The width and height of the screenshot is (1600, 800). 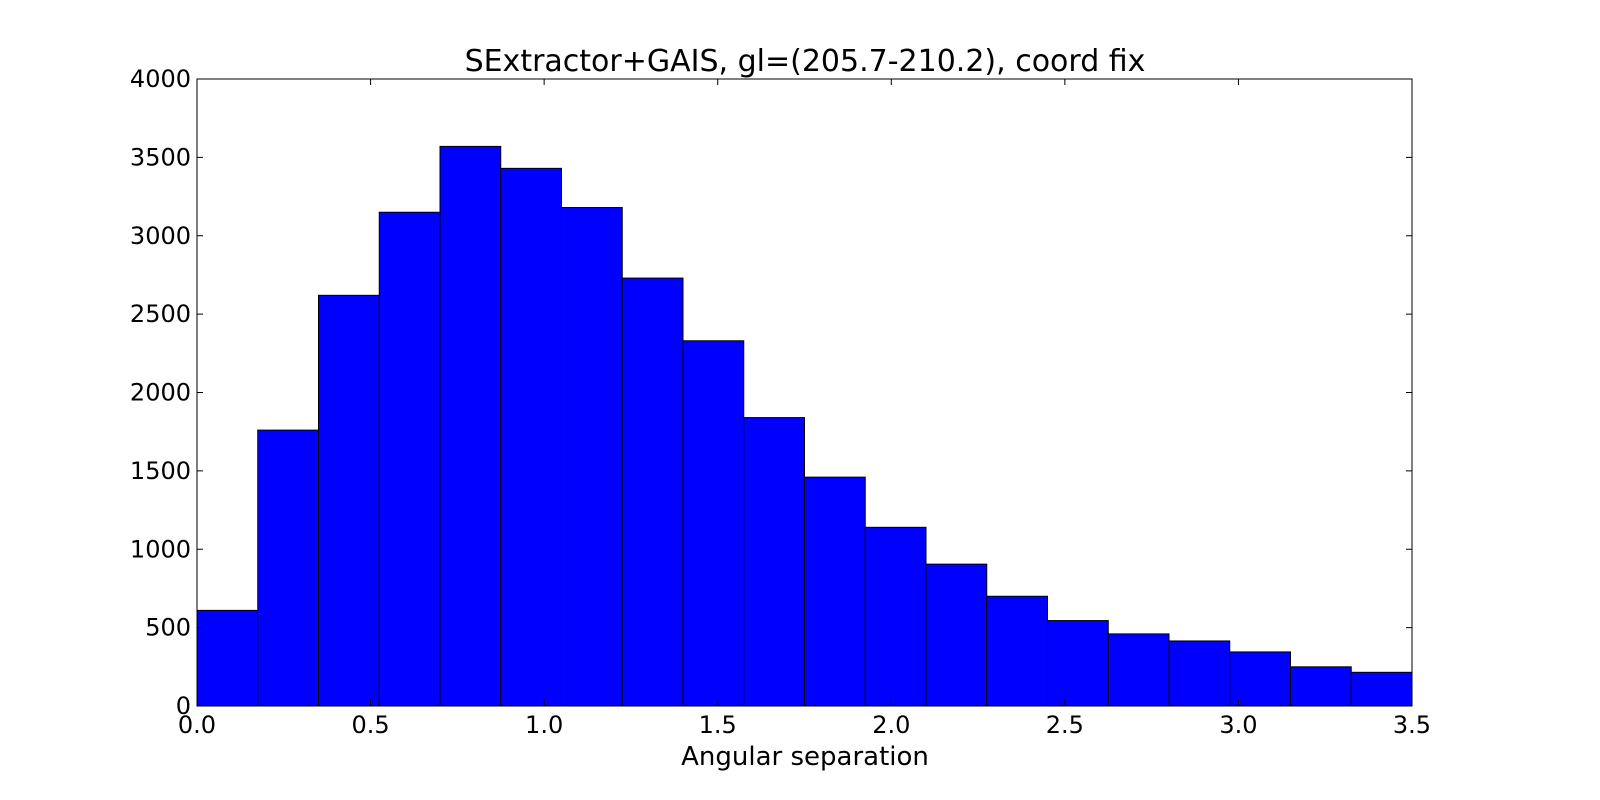 What do you see at coordinates (1238, 725) in the screenshot?
I see `x-tick-label: 3.0` at bounding box center [1238, 725].